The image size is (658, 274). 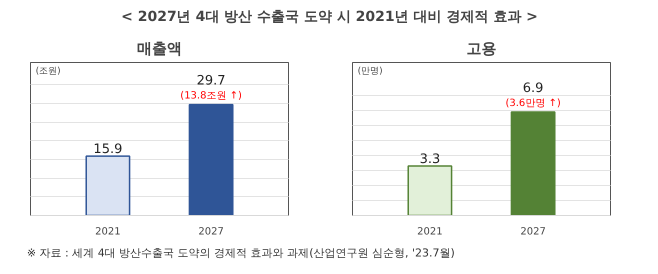 I want to click on data-label: 15.9, so click(x=107, y=150).